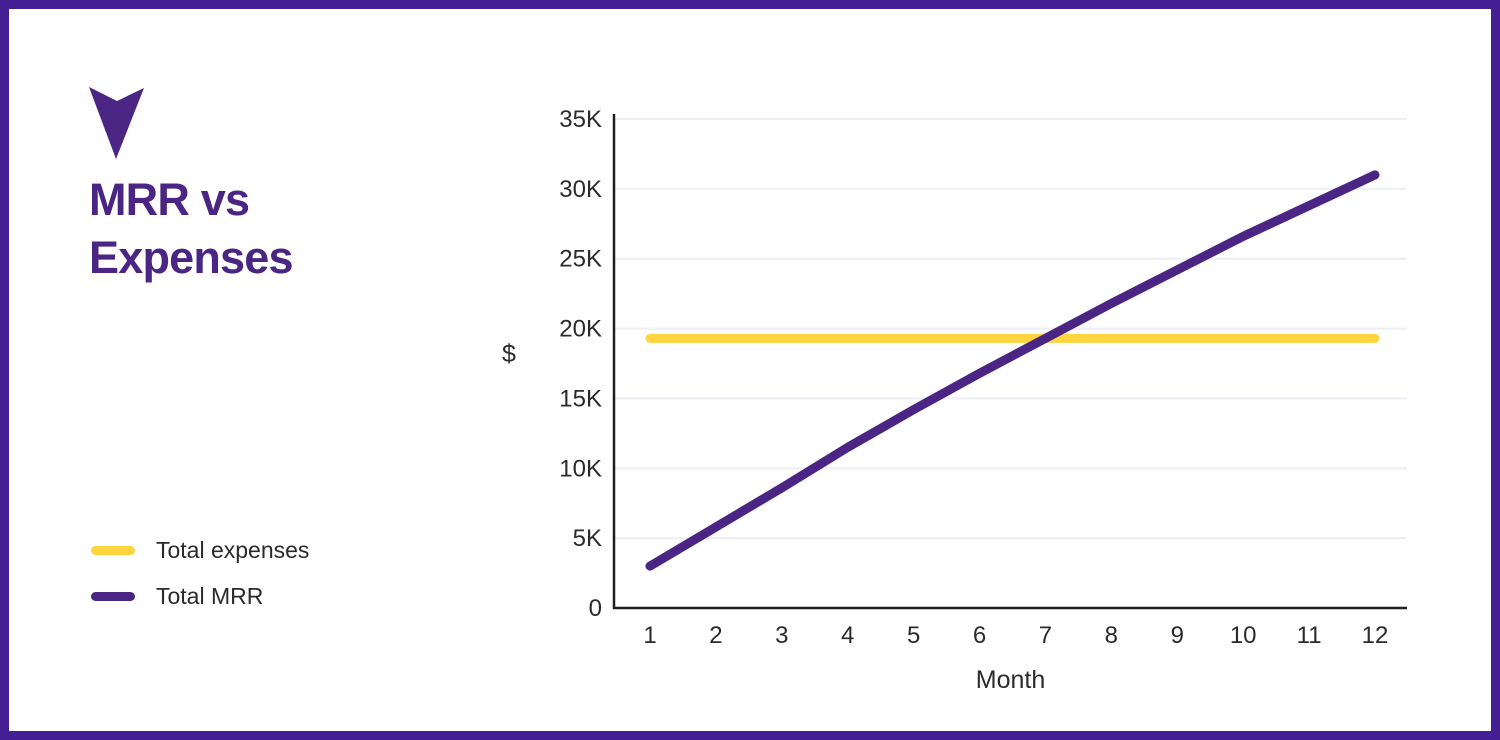 The width and height of the screenshot is (1500, 740). What do you see at coordinates (715, 635) in the screenshot?
I see `x-tick-label: 2` at bounding box center [715, 635].